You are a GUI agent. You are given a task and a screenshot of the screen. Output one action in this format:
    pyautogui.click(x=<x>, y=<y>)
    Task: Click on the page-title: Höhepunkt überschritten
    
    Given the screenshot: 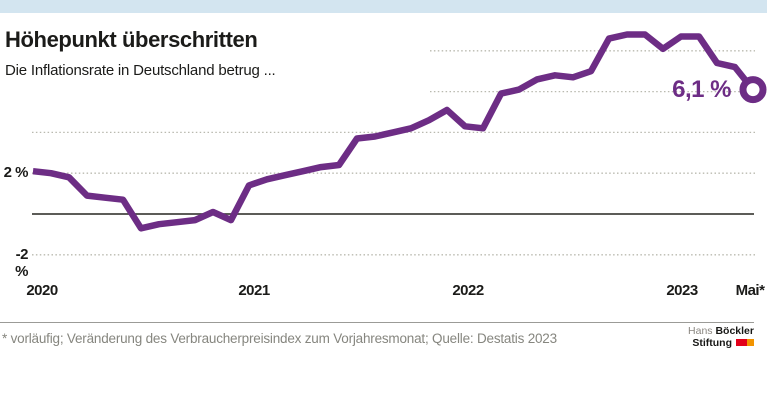 What is the action you would take?
    pyautogui.click(x=131, y=39)
    